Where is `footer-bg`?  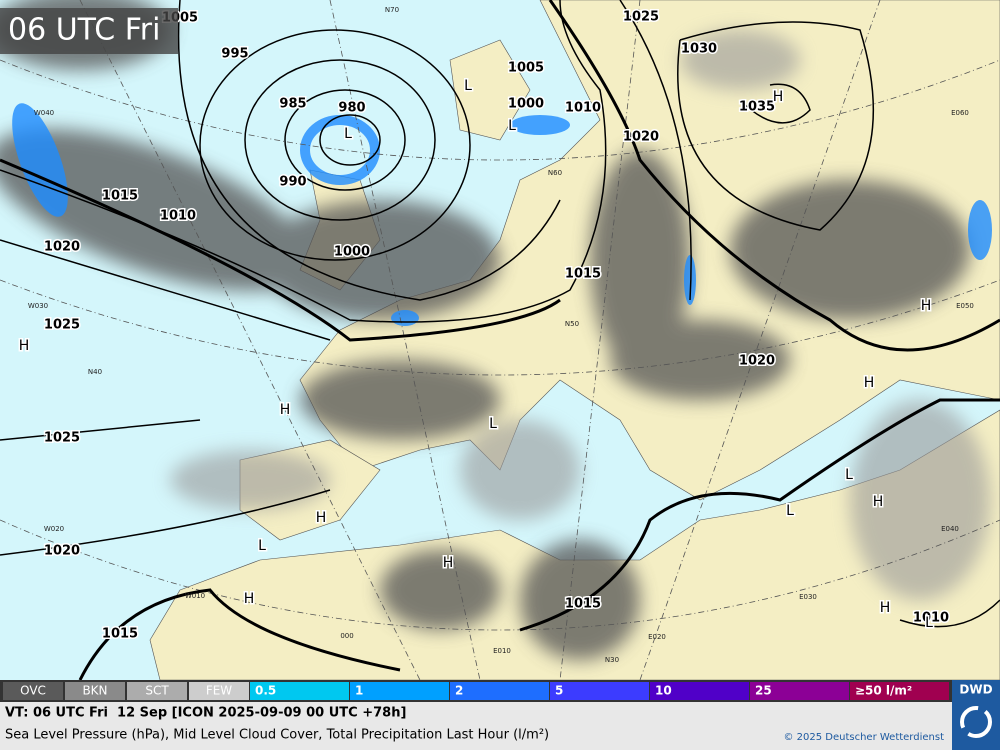 footer-bg is located at coordinates (476, 726).